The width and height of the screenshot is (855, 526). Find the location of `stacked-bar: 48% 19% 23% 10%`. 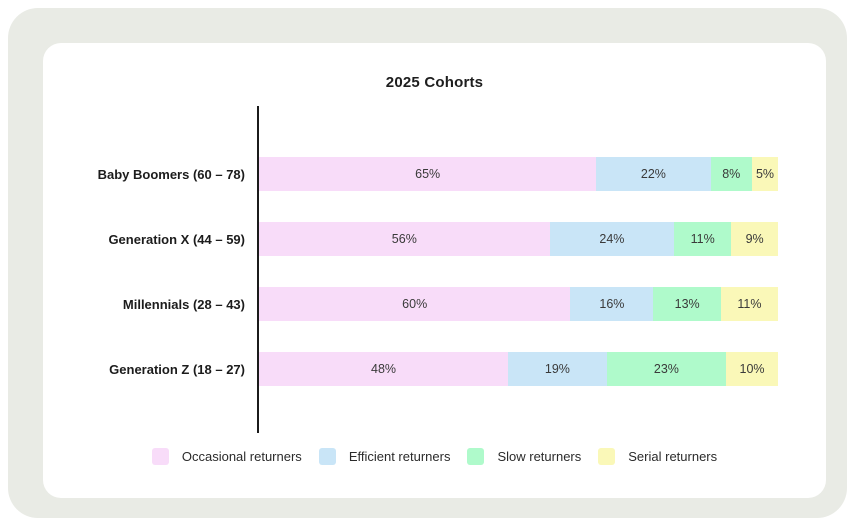

stacked-bar: 48% 19% 23% 10% is located at coordinates (518, 369).